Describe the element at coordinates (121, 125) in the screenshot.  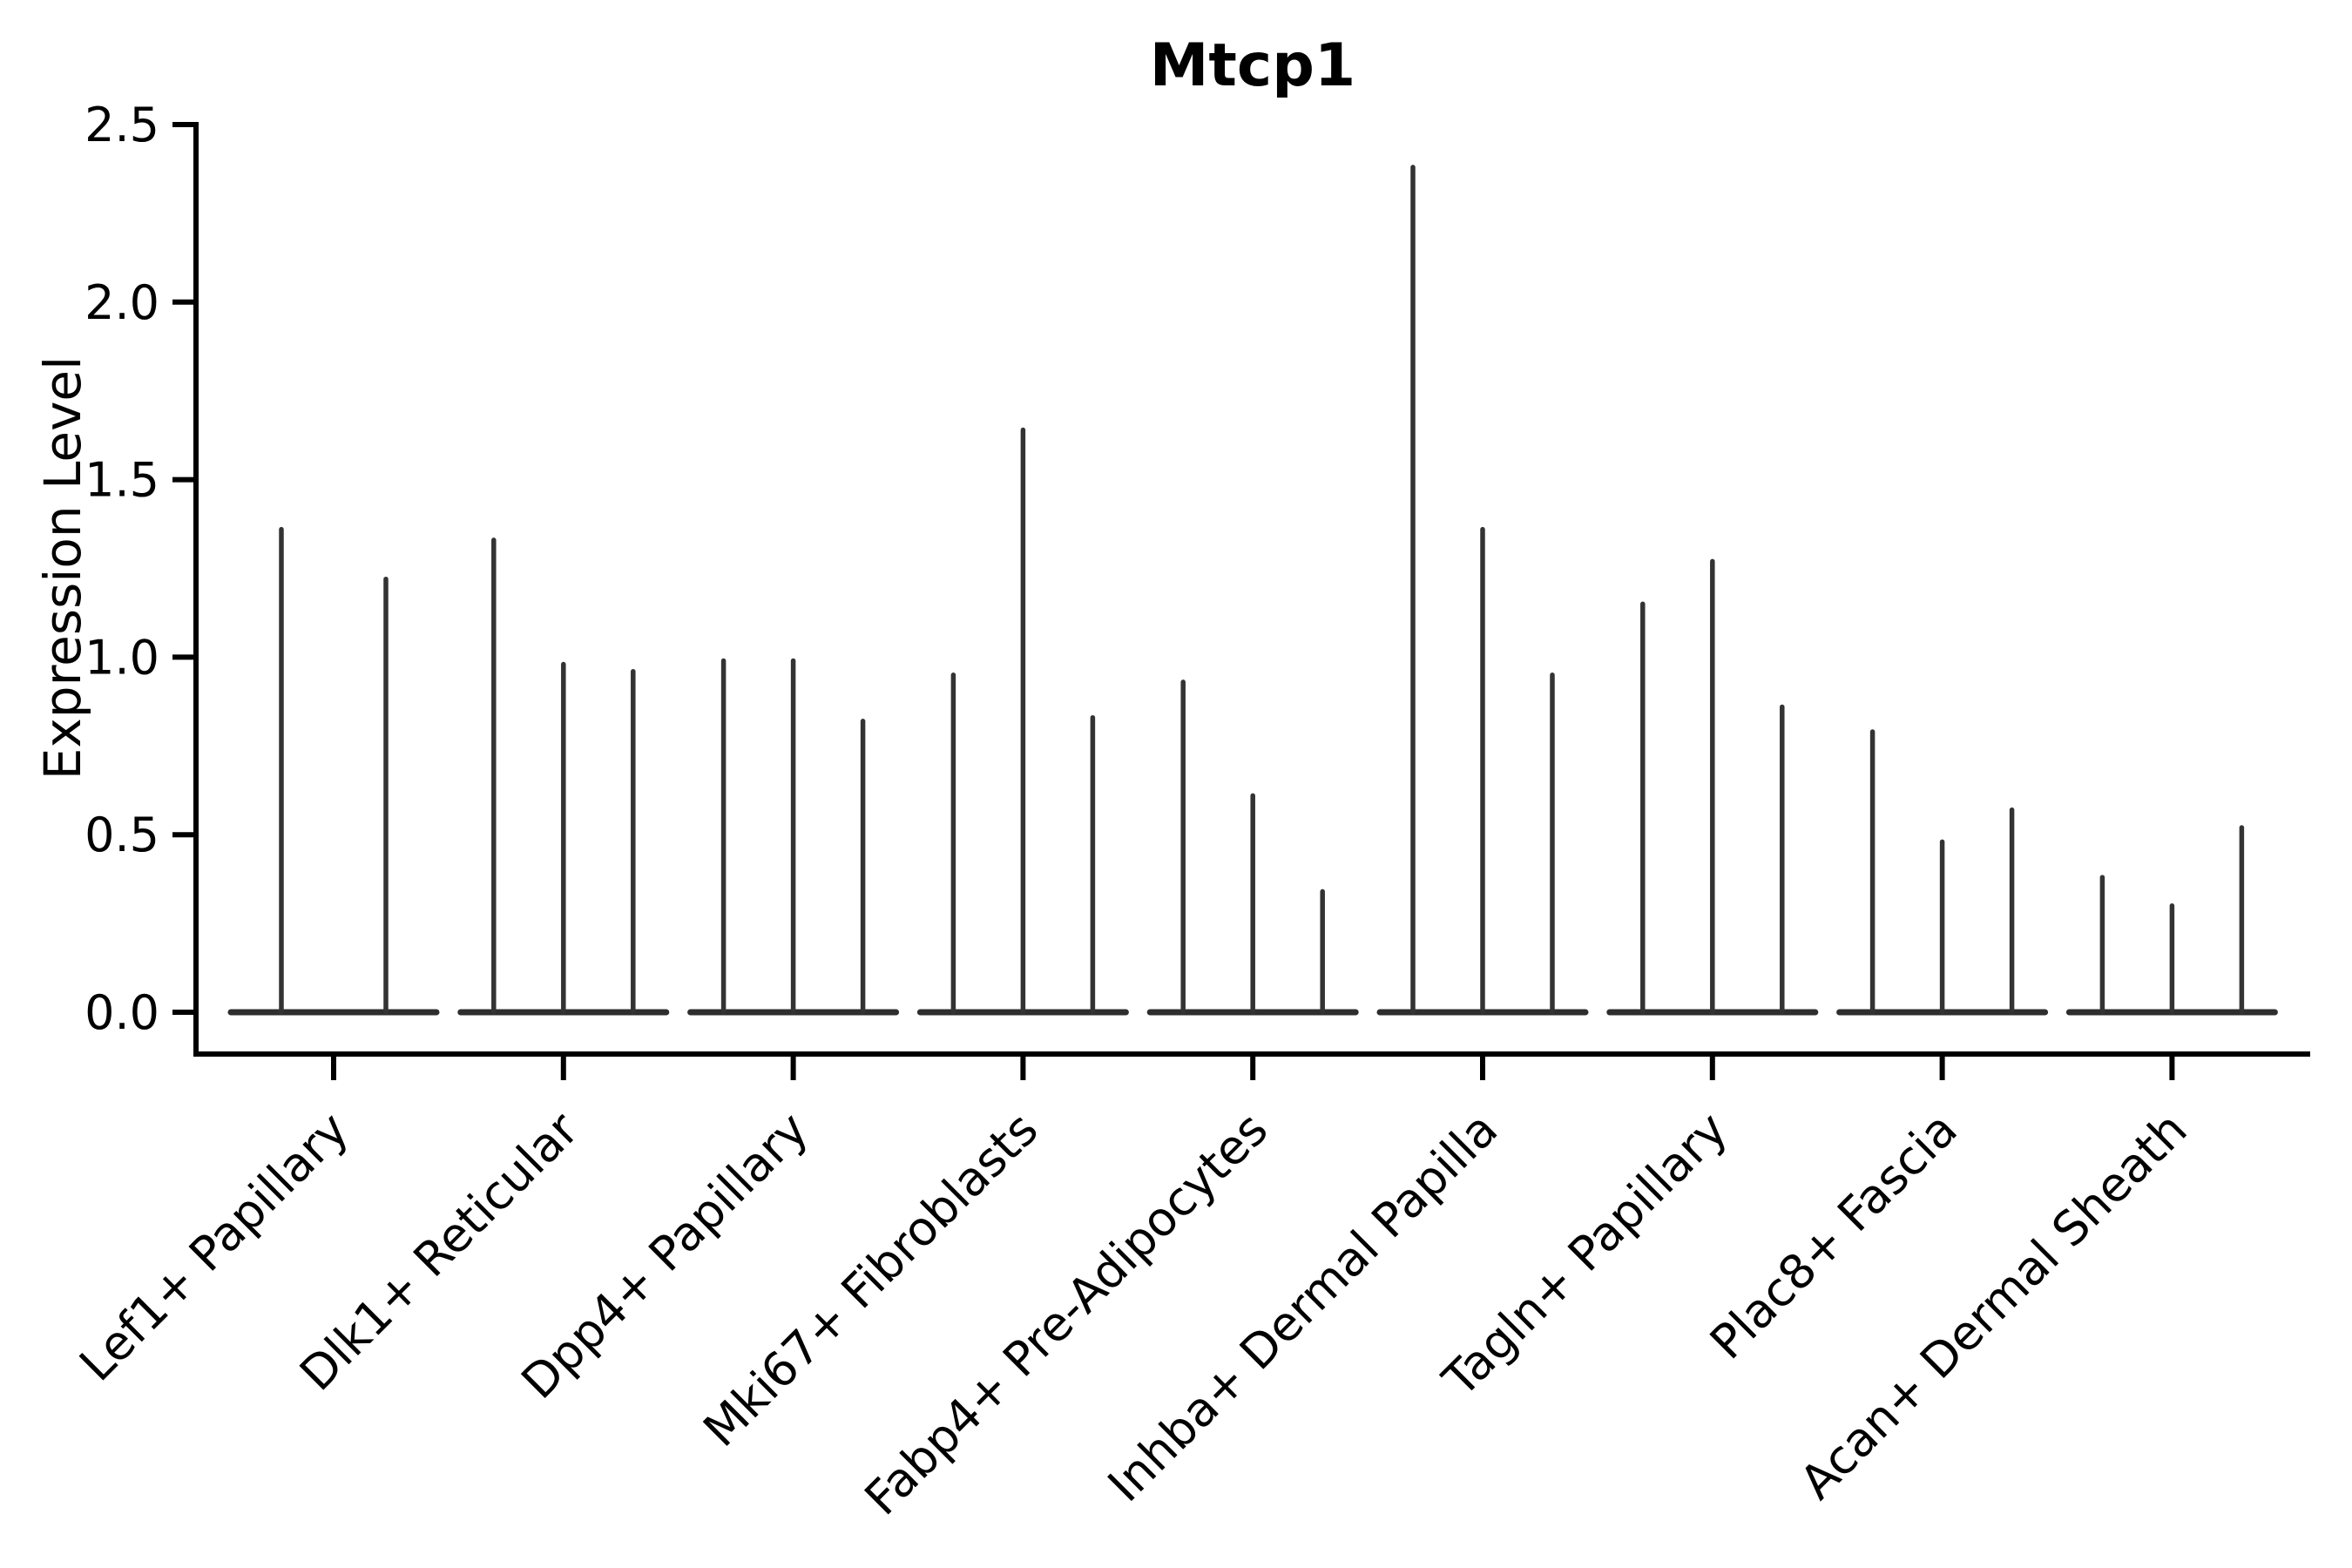
I see `y-tick-label: 2.5` at that location.